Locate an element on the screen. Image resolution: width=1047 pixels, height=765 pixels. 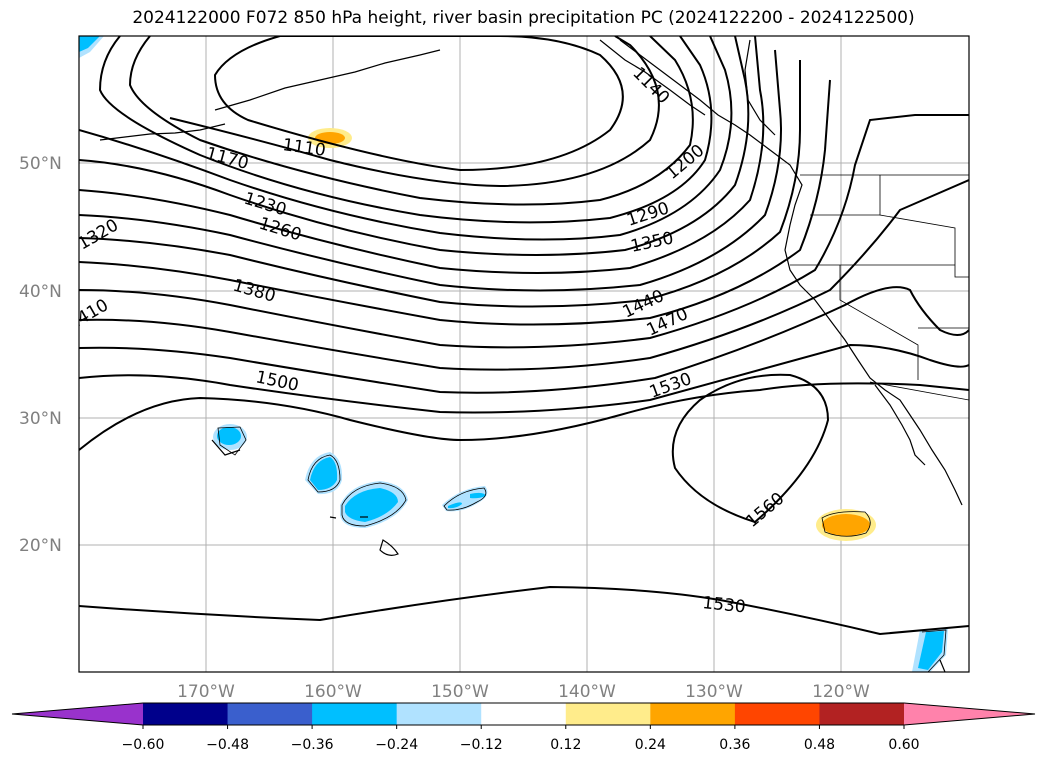
lon-label-170w: 170°W is located at coordinates (206, 692).